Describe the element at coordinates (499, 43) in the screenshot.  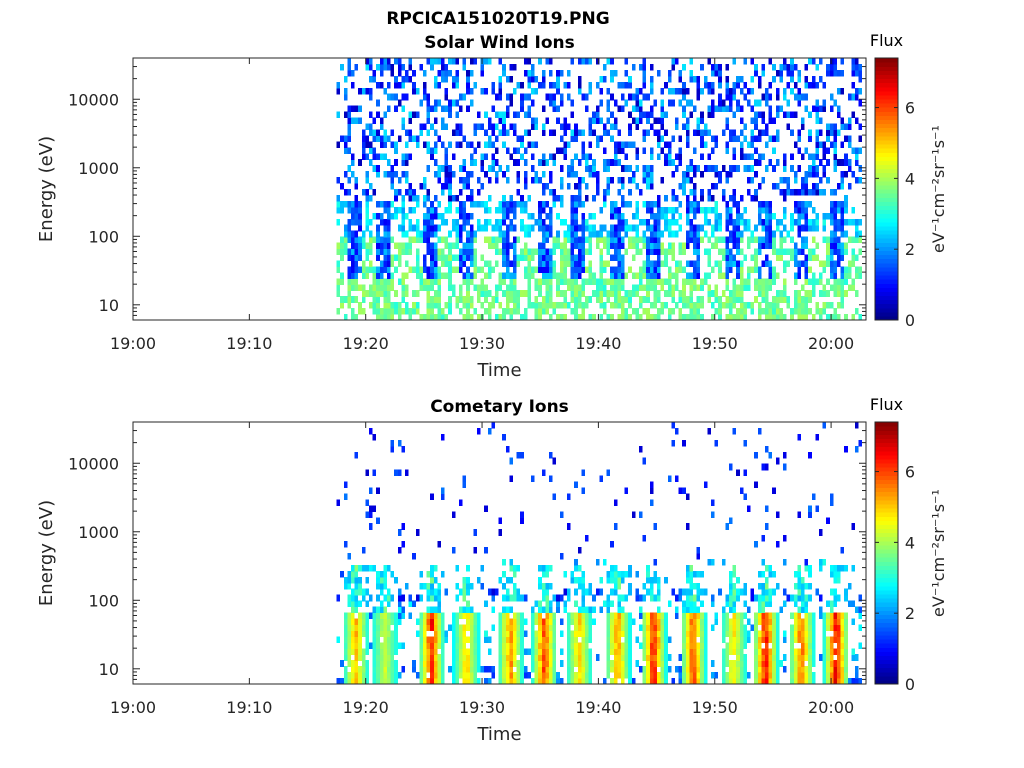
I see `panel-title: Solar Wind Ions` at that location.